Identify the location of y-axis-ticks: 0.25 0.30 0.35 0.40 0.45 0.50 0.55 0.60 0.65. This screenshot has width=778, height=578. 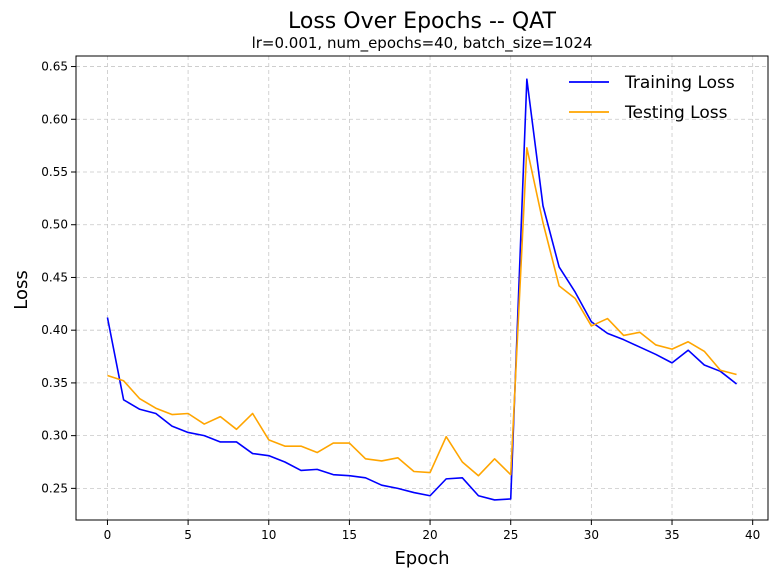
(58, 277).